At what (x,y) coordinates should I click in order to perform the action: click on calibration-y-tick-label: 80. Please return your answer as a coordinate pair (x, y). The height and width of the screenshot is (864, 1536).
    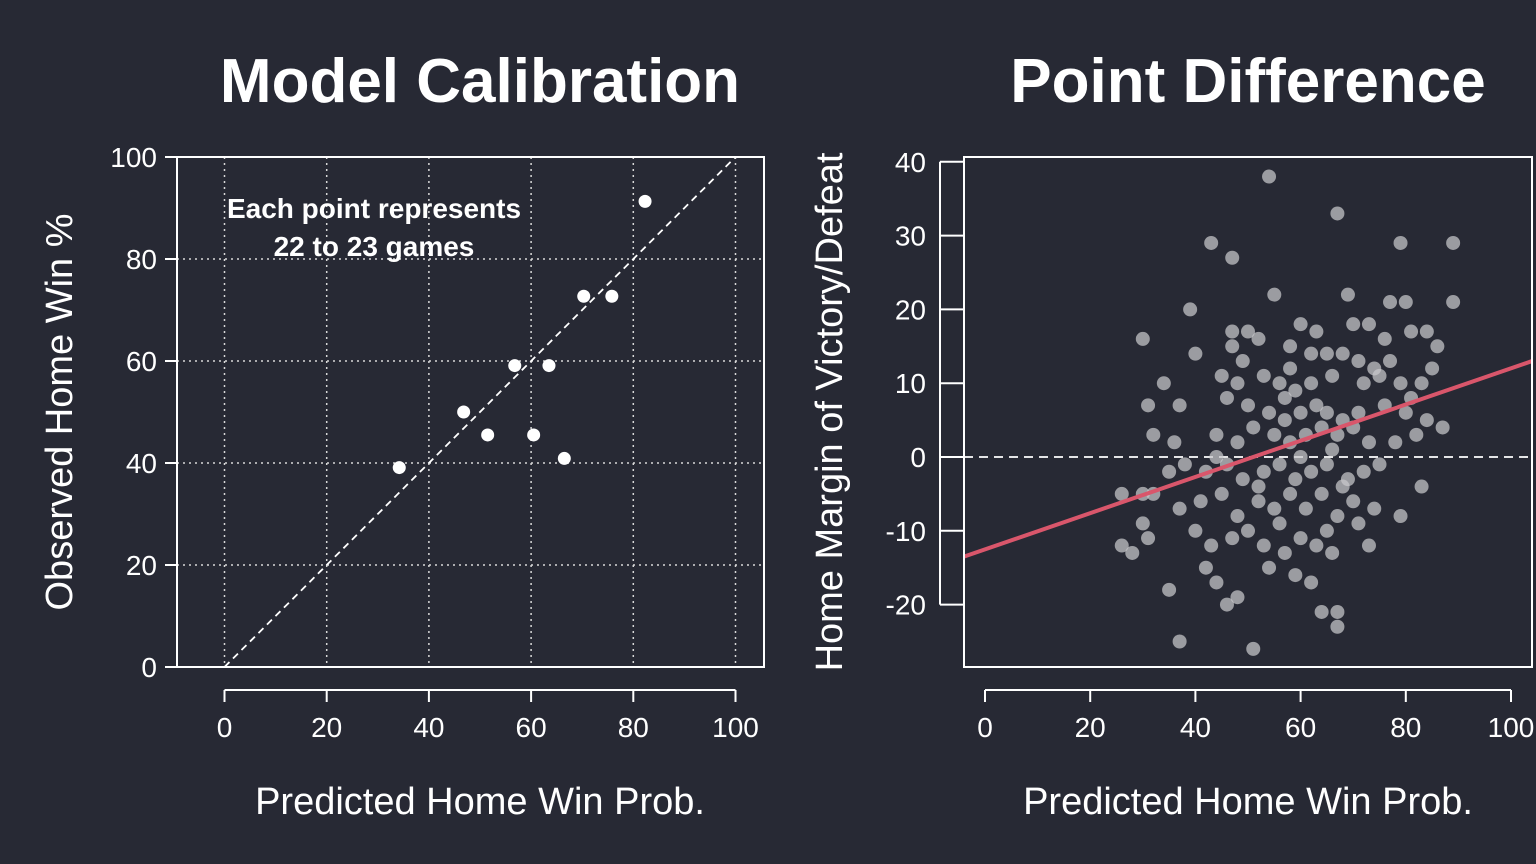
    Looking at the image, I should click on (141, 259).